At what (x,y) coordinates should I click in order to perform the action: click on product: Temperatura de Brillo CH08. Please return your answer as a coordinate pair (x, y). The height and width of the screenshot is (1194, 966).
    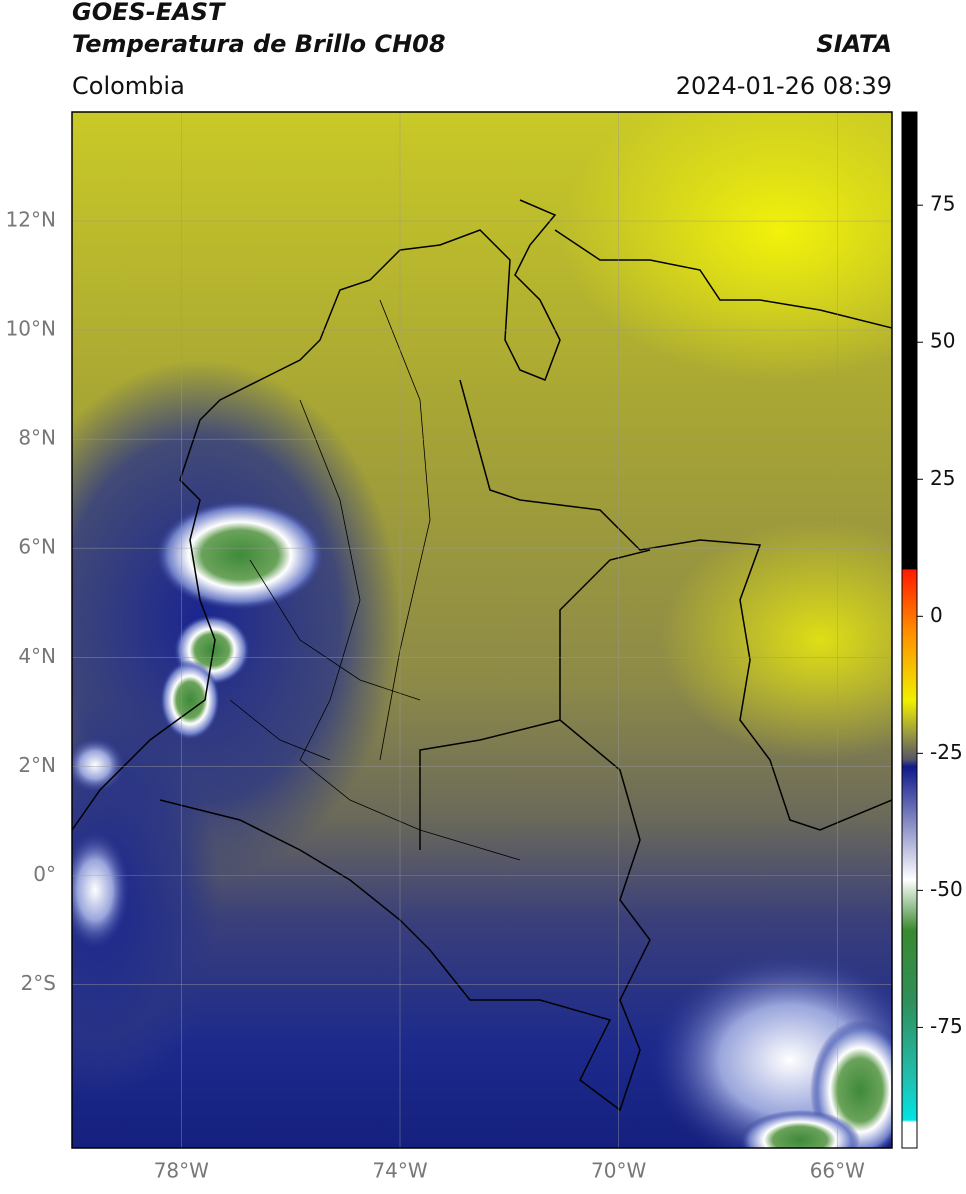
    Looking at the image, I should click on (259, 44).